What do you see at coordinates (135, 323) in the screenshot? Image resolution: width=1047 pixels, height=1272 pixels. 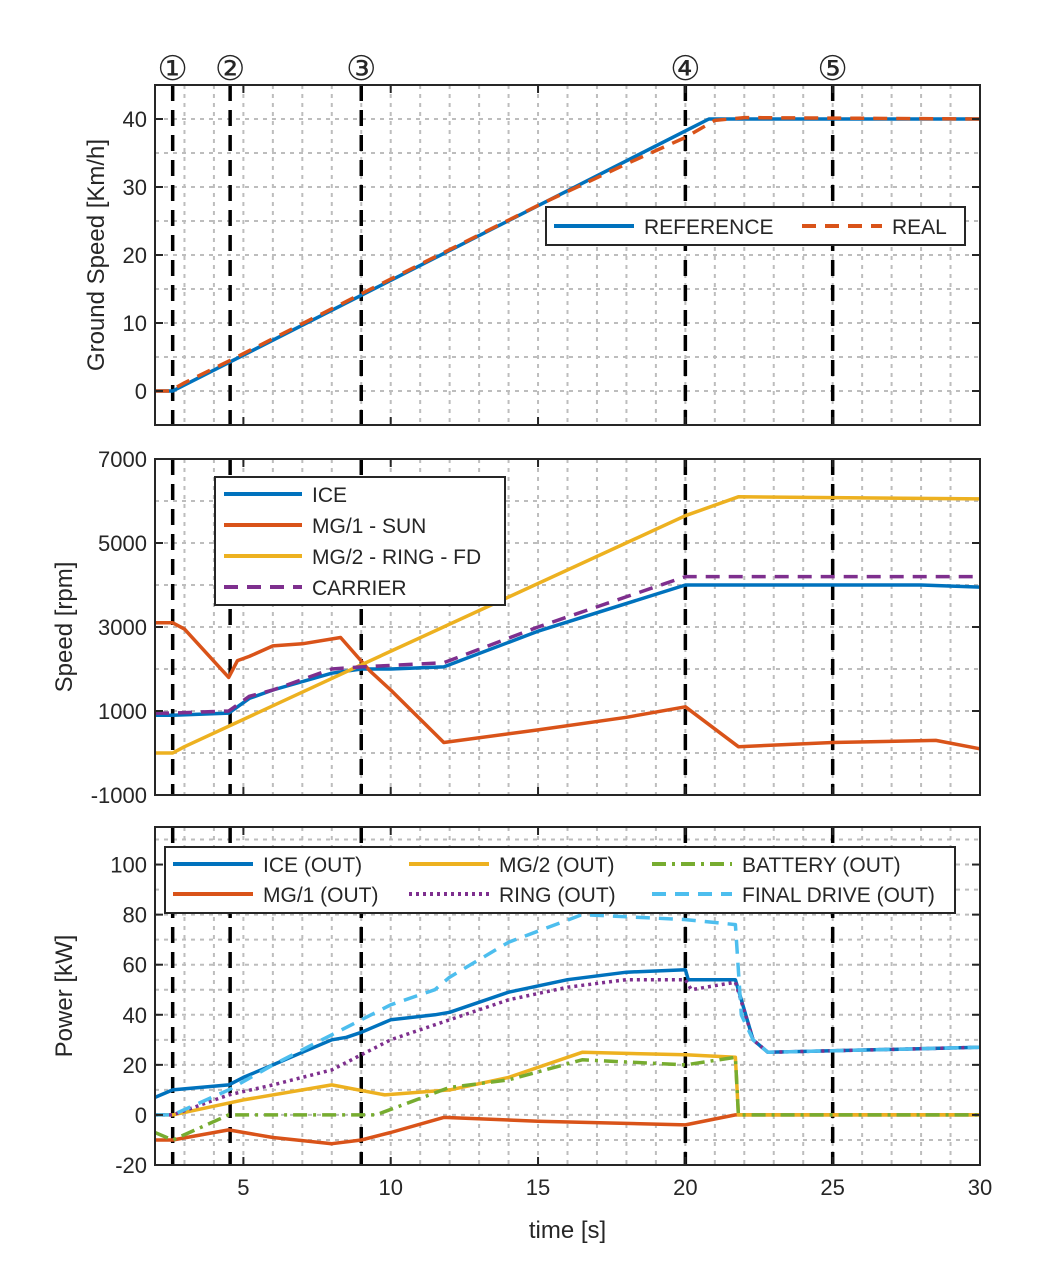 I see `y-tick-label: 10` at bounding box center [135, 323].